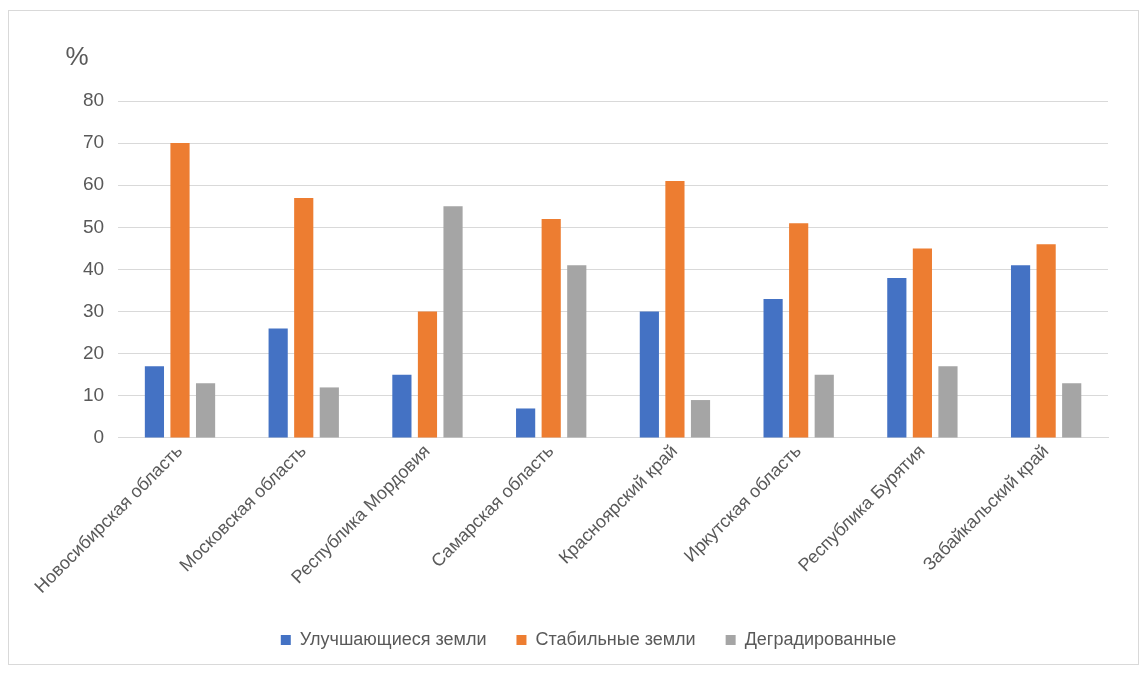  I want to click on y-axis-title: %, so click(77, 56).